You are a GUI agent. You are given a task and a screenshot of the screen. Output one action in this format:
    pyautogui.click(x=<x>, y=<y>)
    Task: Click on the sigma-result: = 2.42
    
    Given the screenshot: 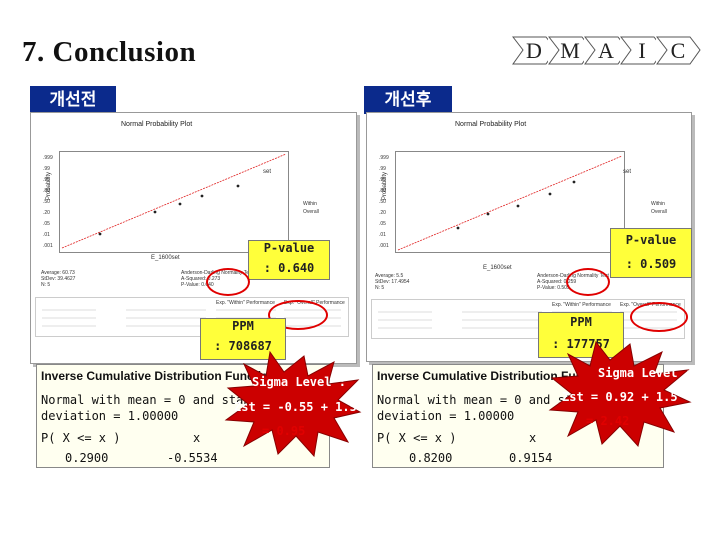 What is the action you would take?
    pyautogui.click(x=608, y=421)
    